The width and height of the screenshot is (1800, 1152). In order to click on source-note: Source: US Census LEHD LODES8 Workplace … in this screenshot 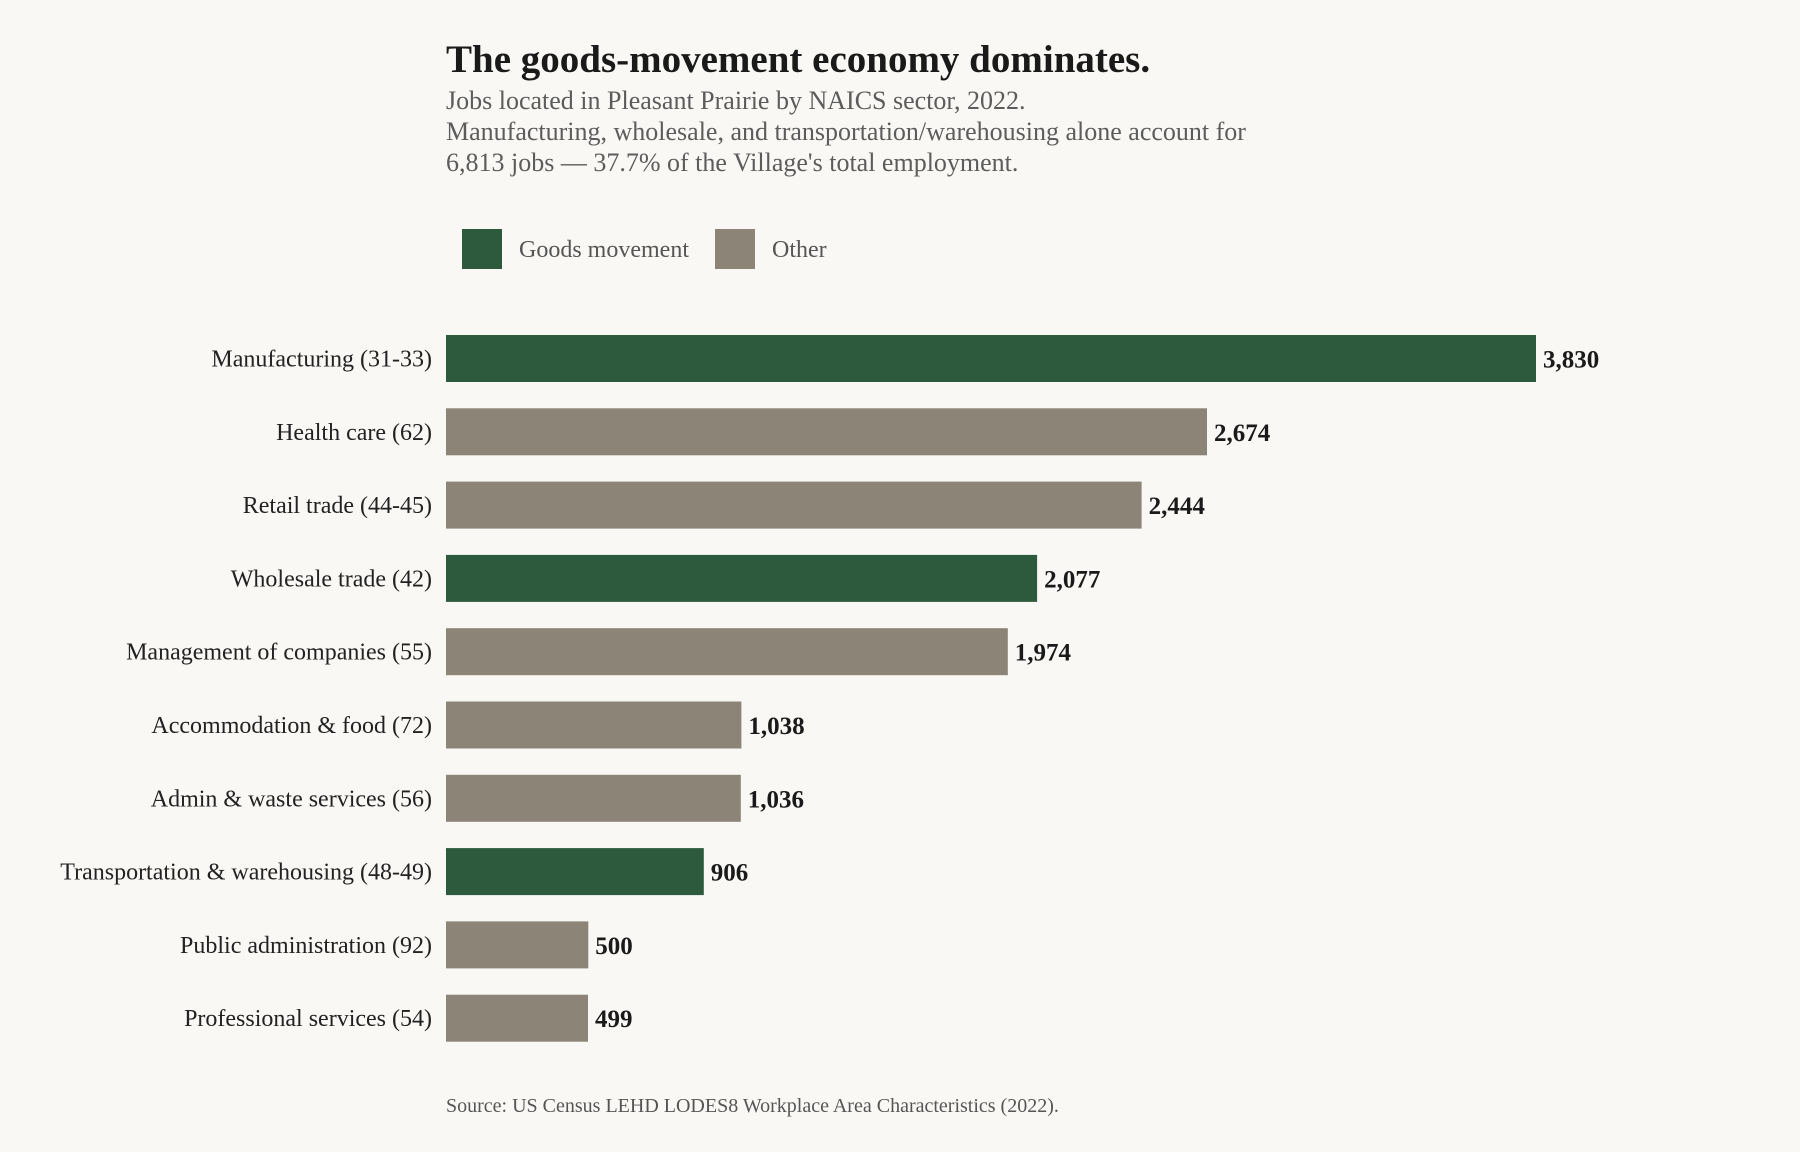, I will do `click(752, 1106)`.